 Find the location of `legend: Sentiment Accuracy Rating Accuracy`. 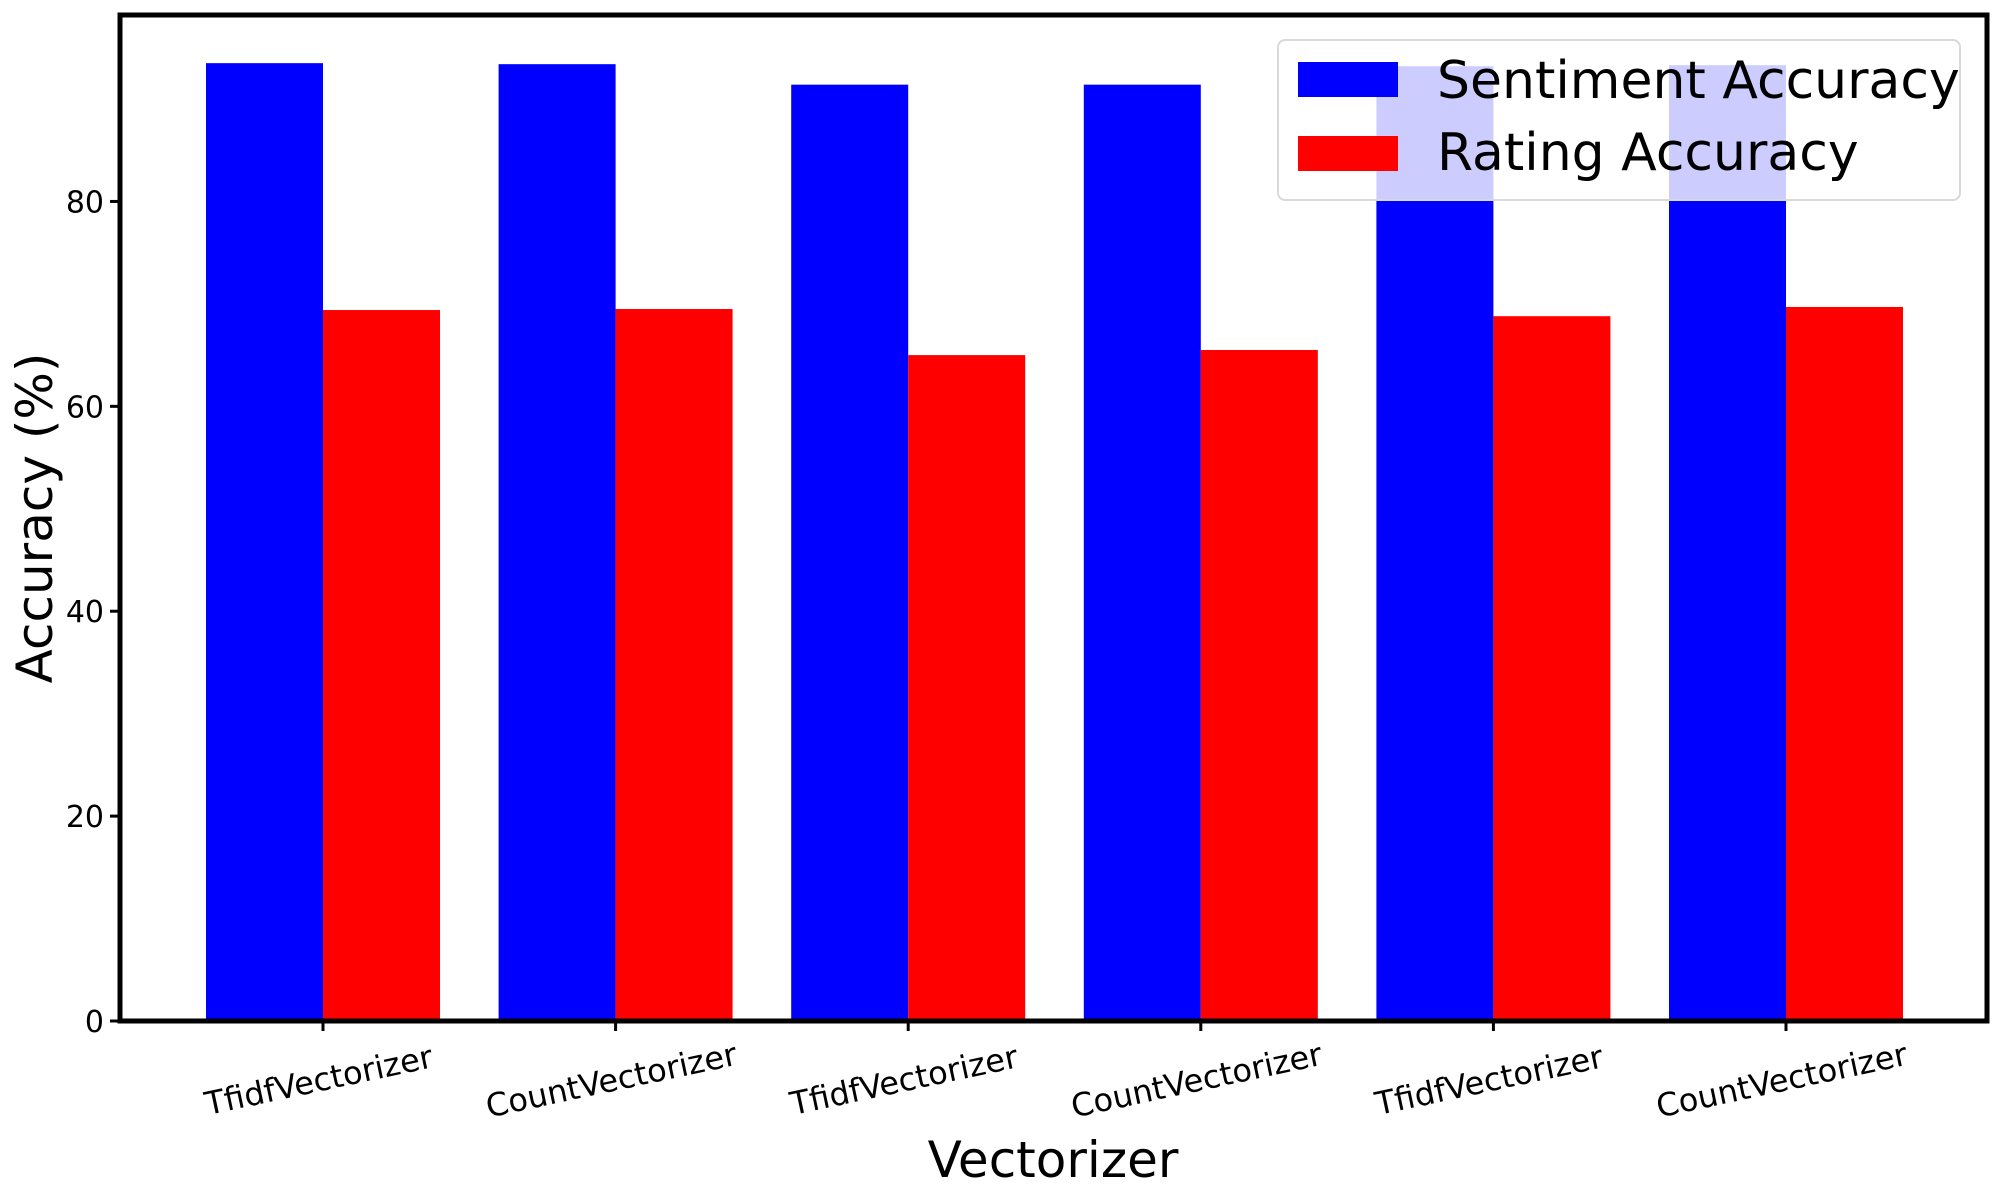

legend: Sentiment Accuracy Rating Accuracy is located at coordinates (1619, 120).